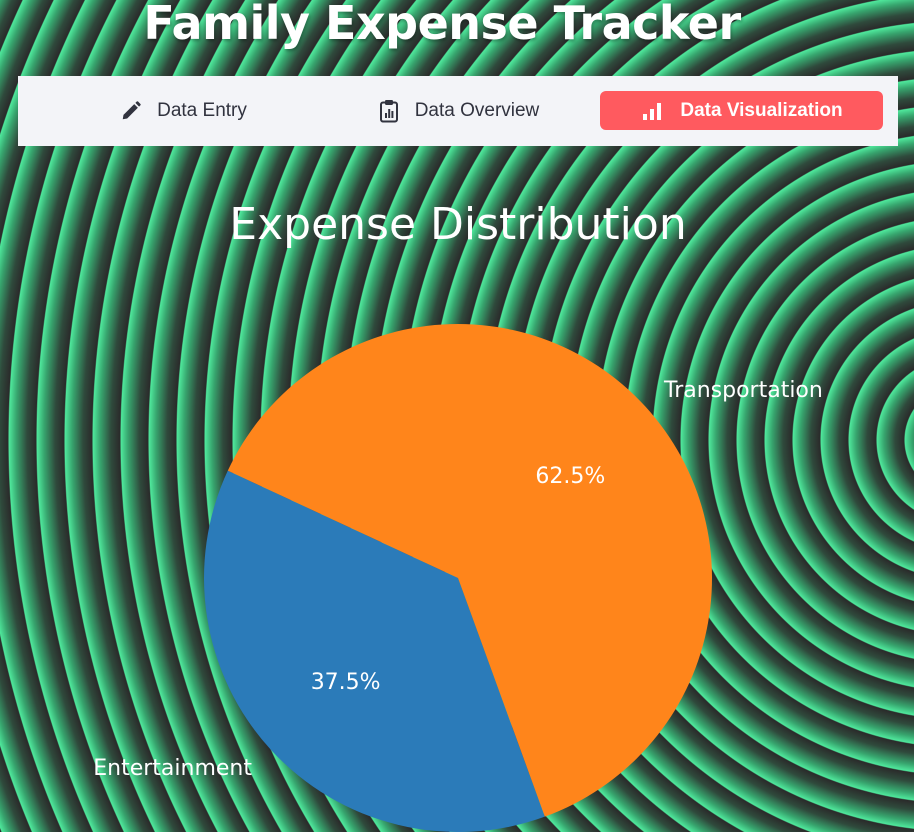  Describe the element at coordinates (457, 224) in the screenshot. I see `chart-title: Expense Distribution` at that location.